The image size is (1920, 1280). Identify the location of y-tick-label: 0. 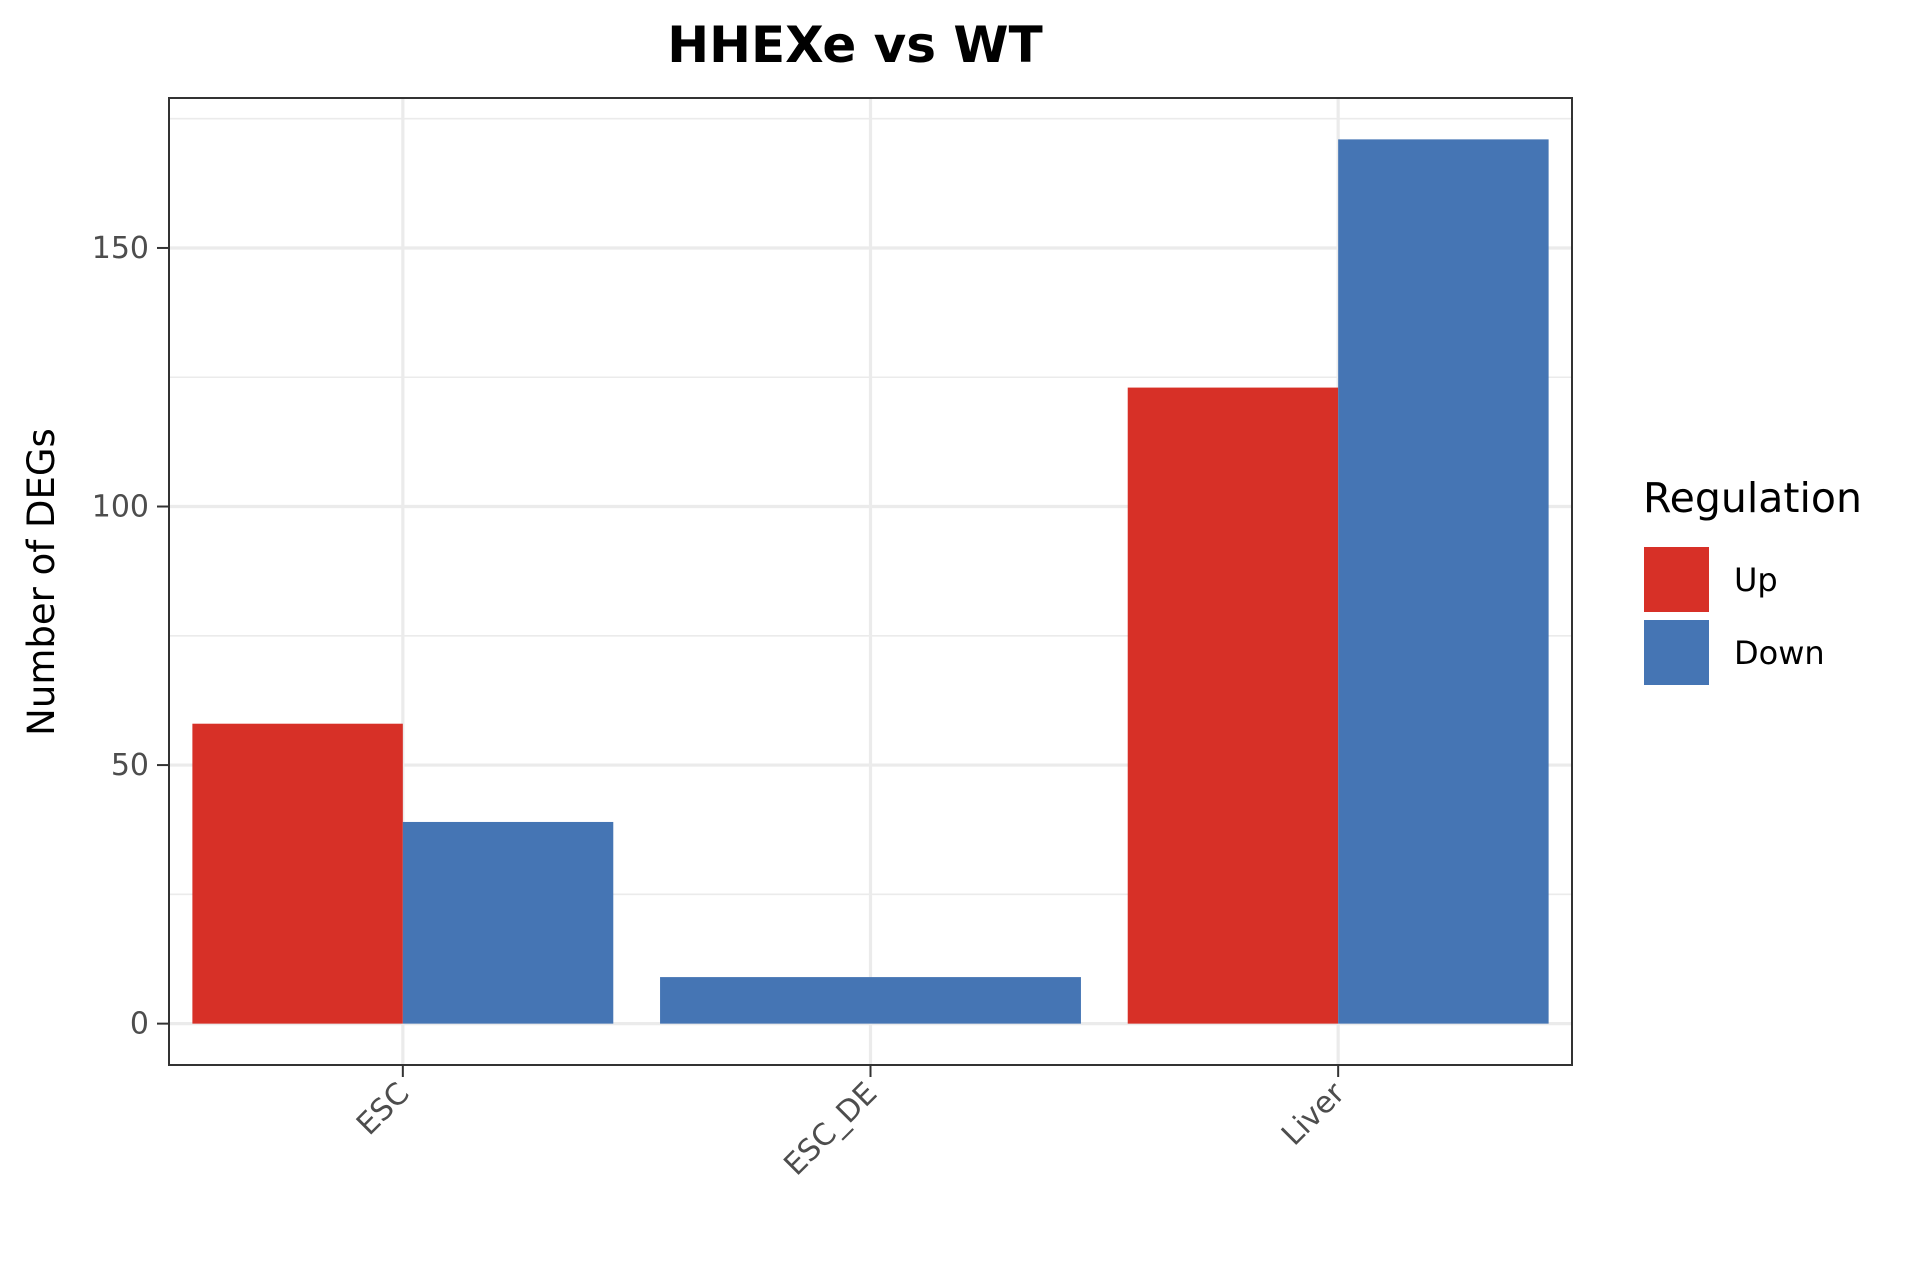
(139, 1024).